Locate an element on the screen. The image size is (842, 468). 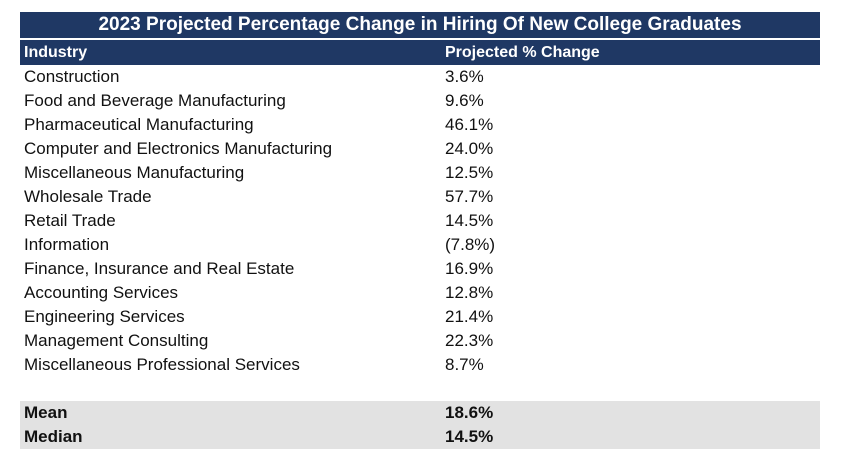
percent-change-cell: 22.3% is located at coordinates (469, 340).